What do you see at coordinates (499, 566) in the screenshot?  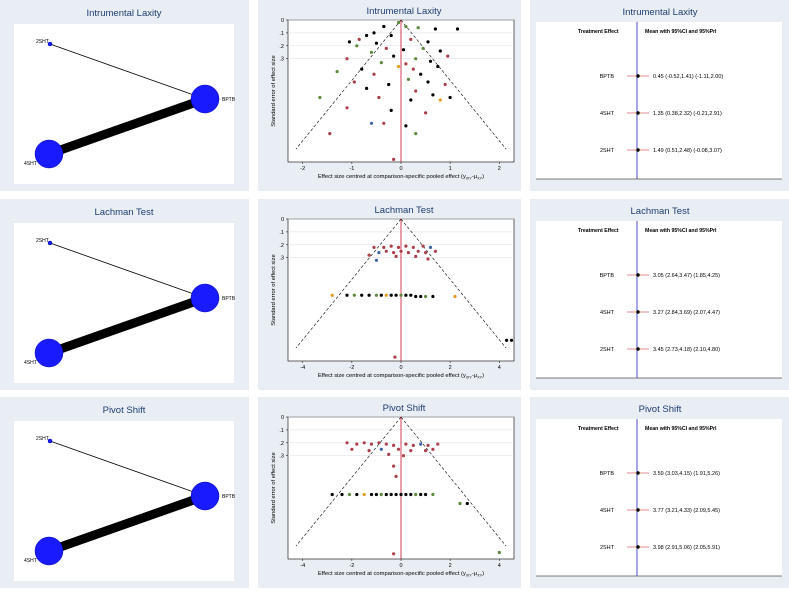 I see `x-tick-label: 4` at bounding box center [499, 566].